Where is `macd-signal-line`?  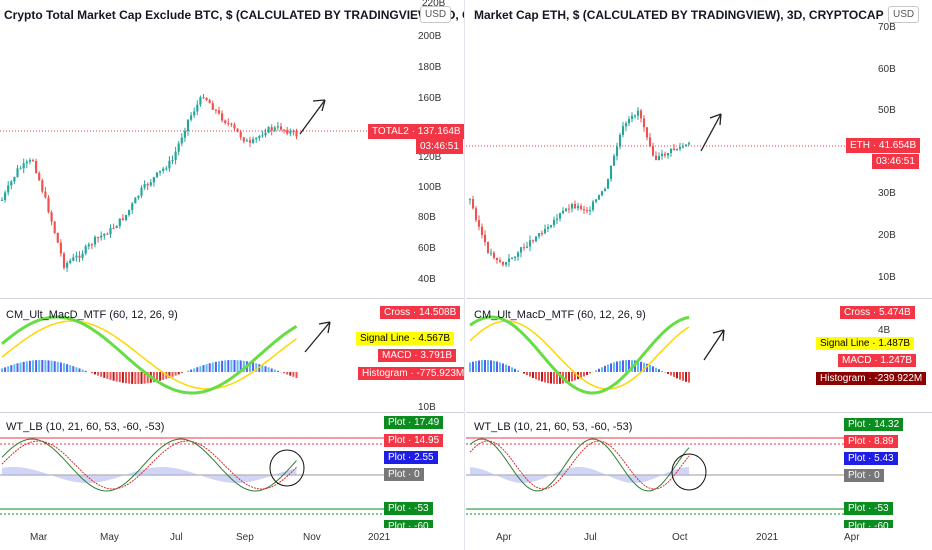 macd-signal-line is located at coordinates (579, 355).